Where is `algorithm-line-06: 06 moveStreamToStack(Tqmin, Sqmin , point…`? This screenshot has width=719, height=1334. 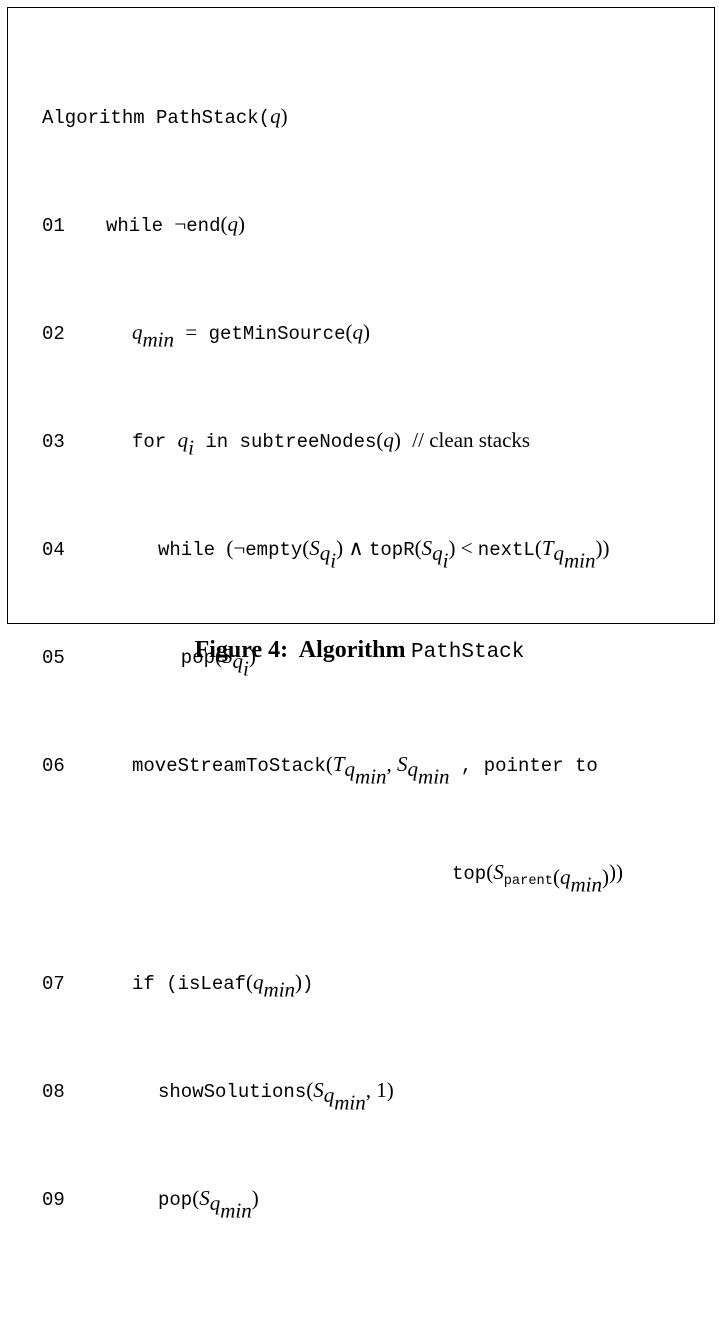 algorithm-line-06: 06 moveStreamToStack(Tqmin, Sqmin , point… is located at coordinates (320, 770).